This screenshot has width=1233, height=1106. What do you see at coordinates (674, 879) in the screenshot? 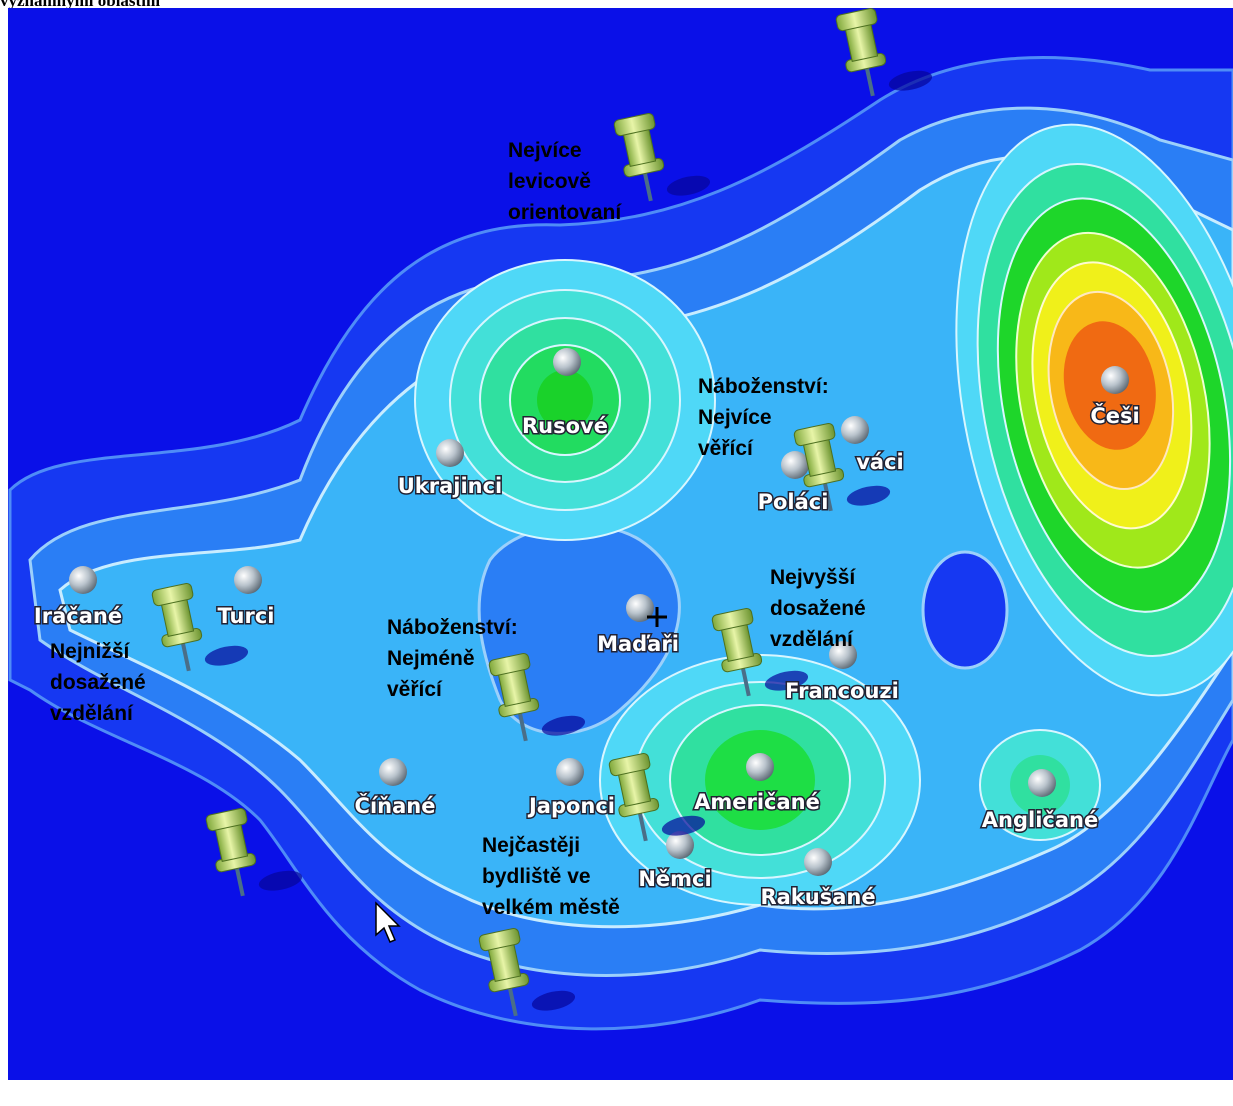
I see `point-label: Němci` at bounding box center [674, 879].